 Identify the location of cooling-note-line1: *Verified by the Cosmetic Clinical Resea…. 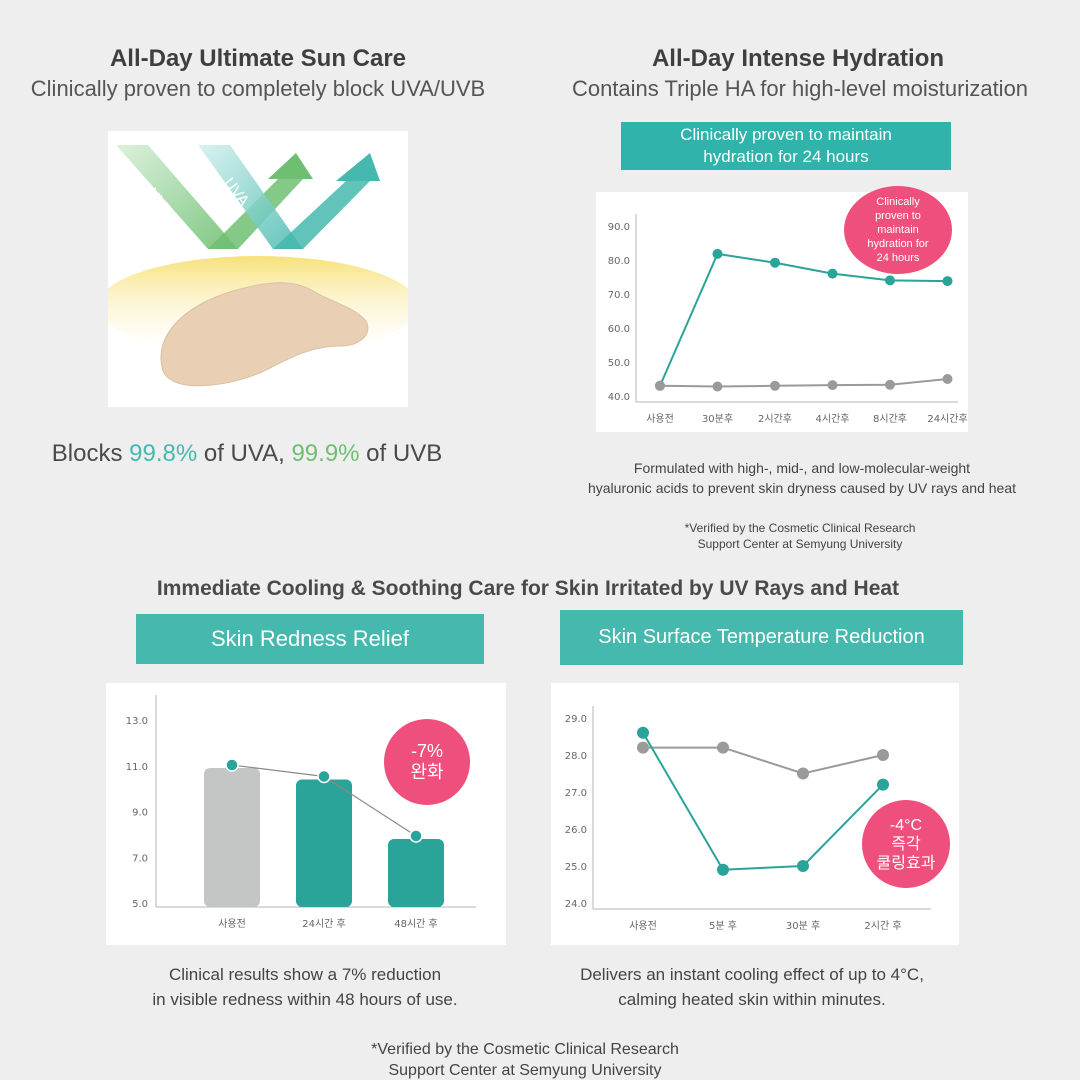
(525, 1049).